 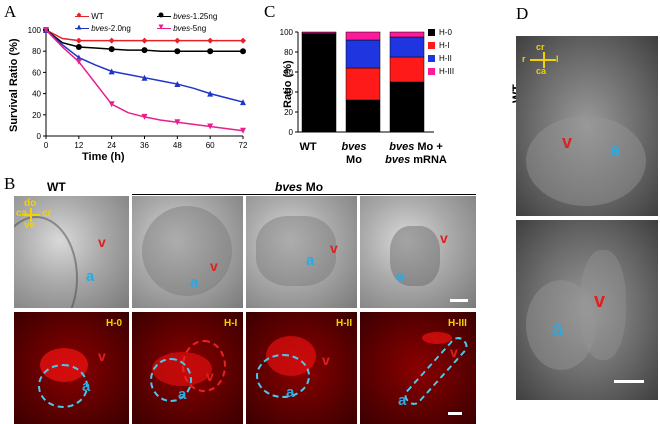 I want to click on b-h1-heart, so click(x=187, y=251).